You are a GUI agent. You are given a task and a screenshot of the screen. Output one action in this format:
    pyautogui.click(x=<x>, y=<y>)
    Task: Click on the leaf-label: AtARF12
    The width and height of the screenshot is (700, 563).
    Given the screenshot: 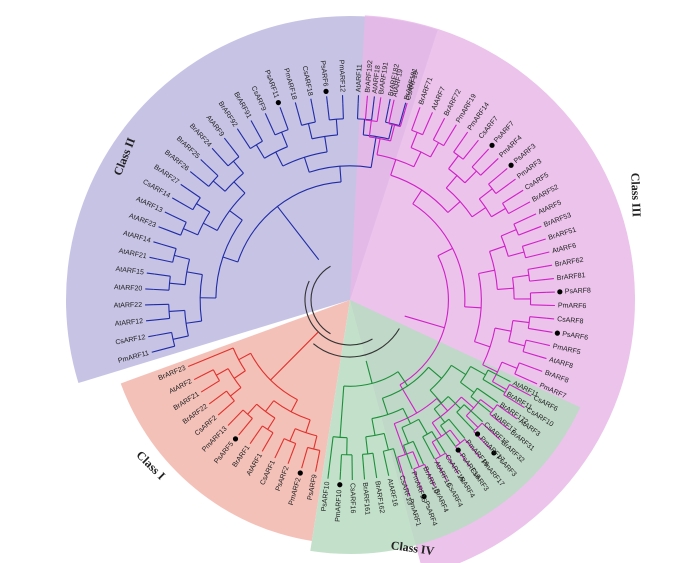 What is the action you would take?
    pyautogui.click(x=128, y=323)
    